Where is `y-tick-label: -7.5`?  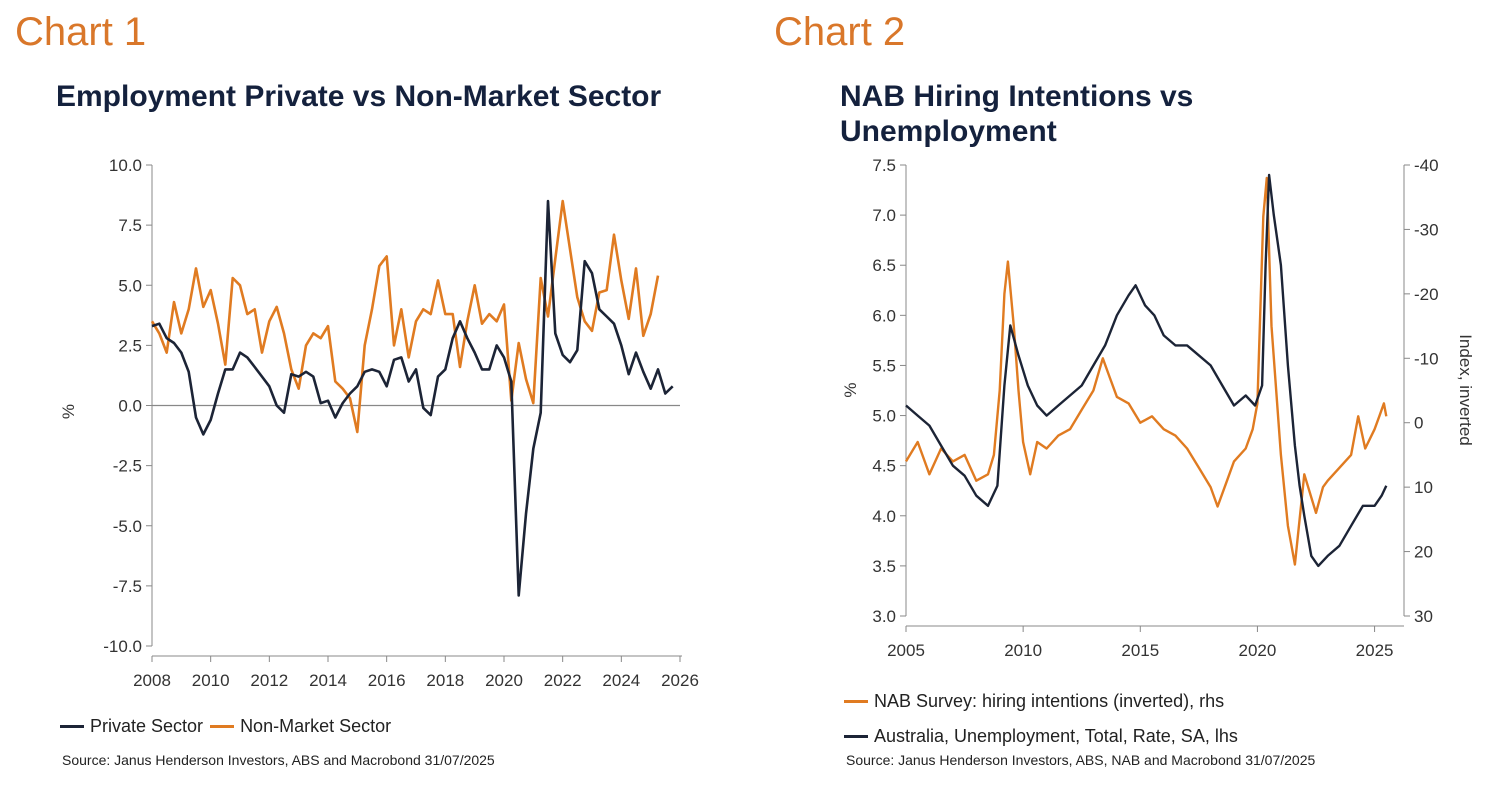 y-tick-label: -7.5 is located at coordinates (127, 586).